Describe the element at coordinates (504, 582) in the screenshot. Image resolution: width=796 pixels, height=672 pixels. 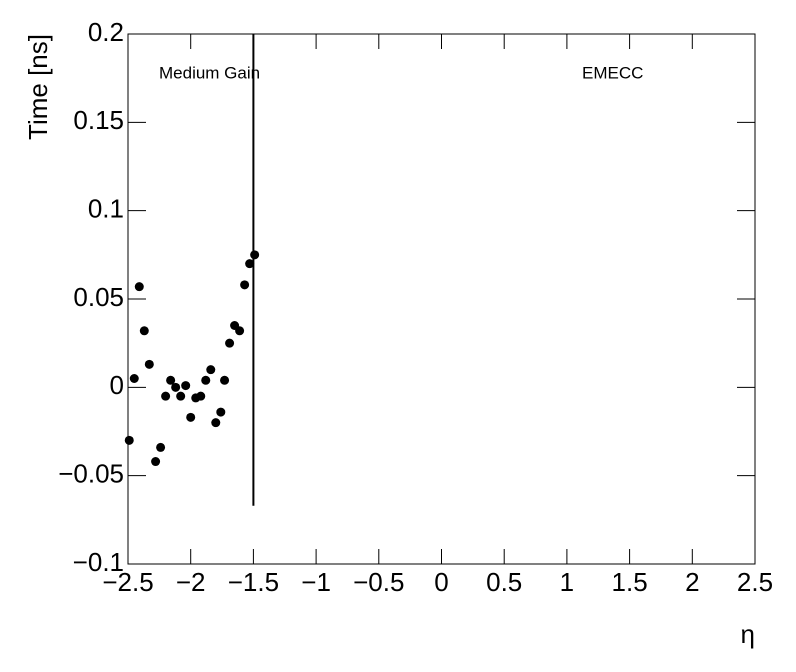
I see `x-tick-label: 0.5` at that location.